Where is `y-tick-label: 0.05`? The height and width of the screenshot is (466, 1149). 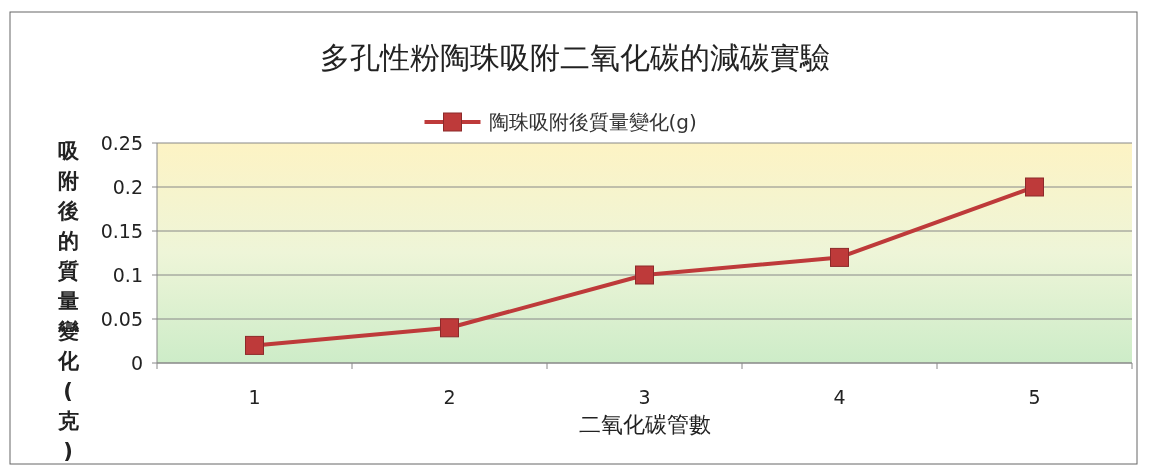 y-tick-label: 0.05 is located at coordinates (121, 319).